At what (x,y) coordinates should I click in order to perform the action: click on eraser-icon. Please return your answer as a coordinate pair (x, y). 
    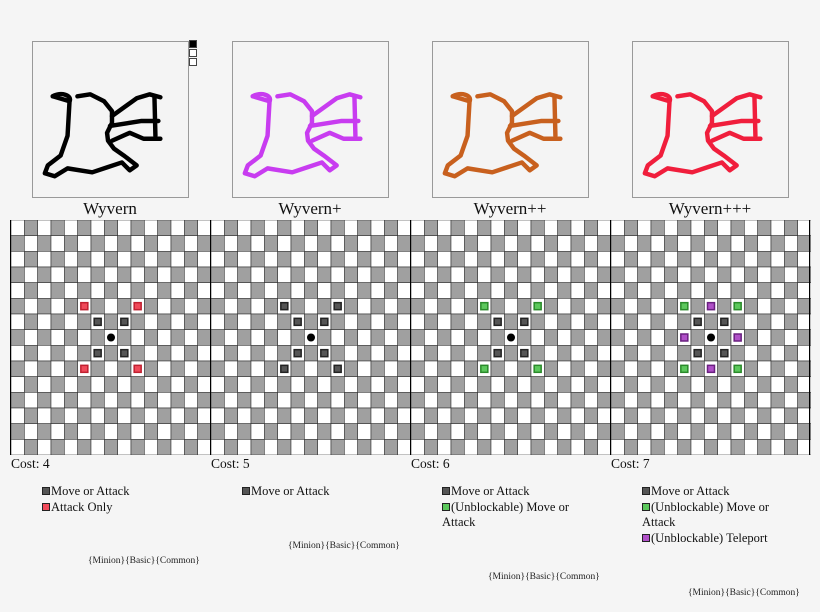
    Looking at the image, I should click on (193, 62).